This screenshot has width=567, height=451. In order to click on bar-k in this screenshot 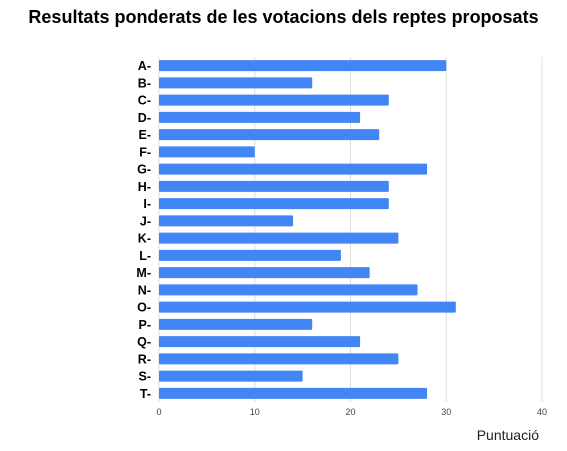, I will do `click(279, 238)`.